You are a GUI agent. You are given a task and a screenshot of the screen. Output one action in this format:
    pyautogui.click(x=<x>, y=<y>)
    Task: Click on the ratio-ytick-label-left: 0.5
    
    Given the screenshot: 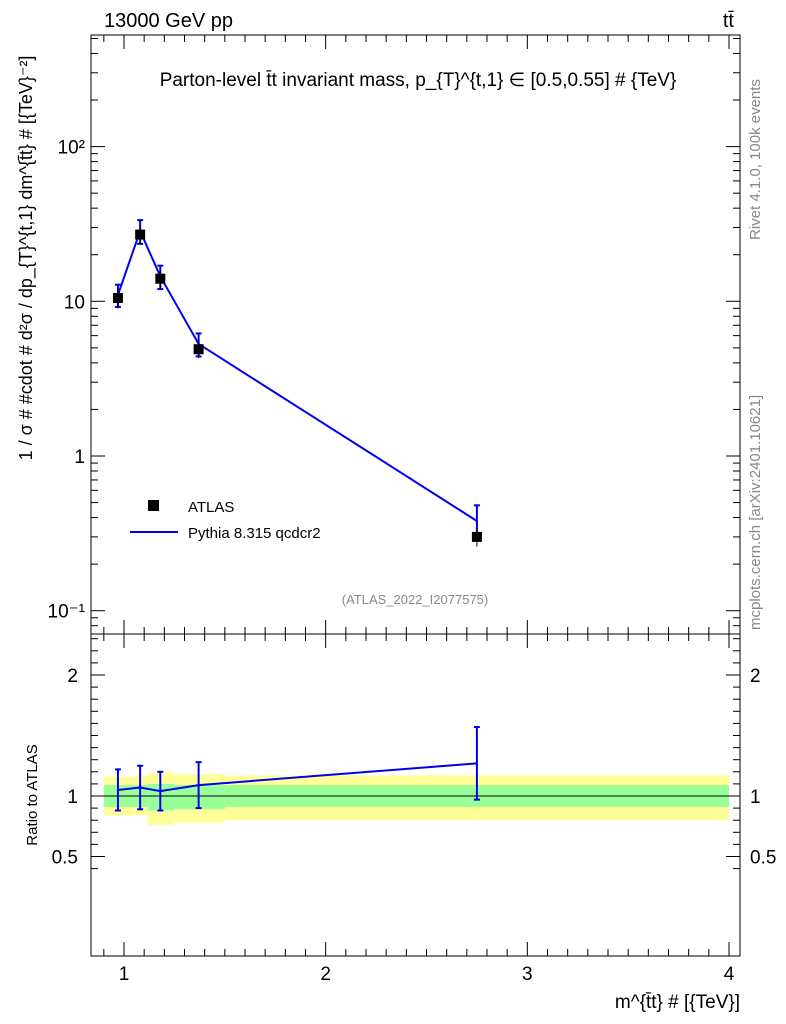 What is the action you would take?
    pyautogui.click(x=65, y=858)
    